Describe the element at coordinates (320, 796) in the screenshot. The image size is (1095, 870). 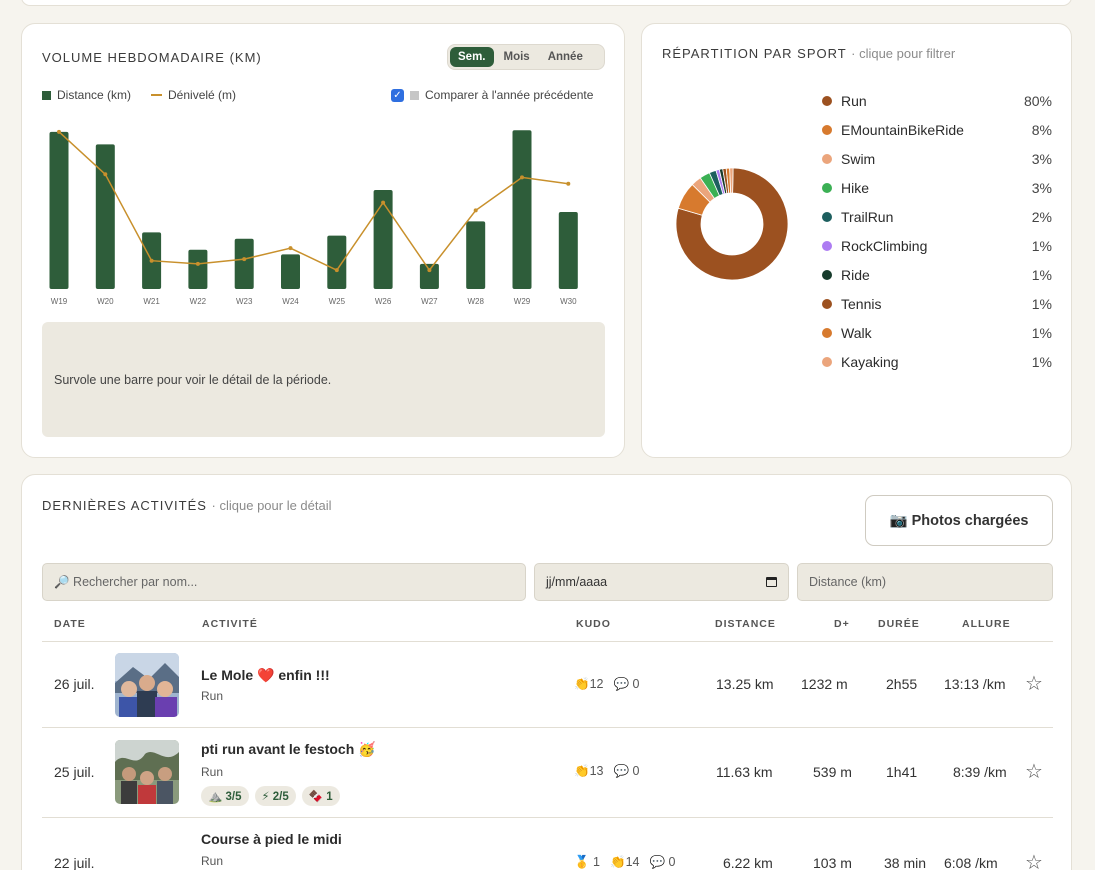
I see `chocolate-badge: 🍫 1` at that location.